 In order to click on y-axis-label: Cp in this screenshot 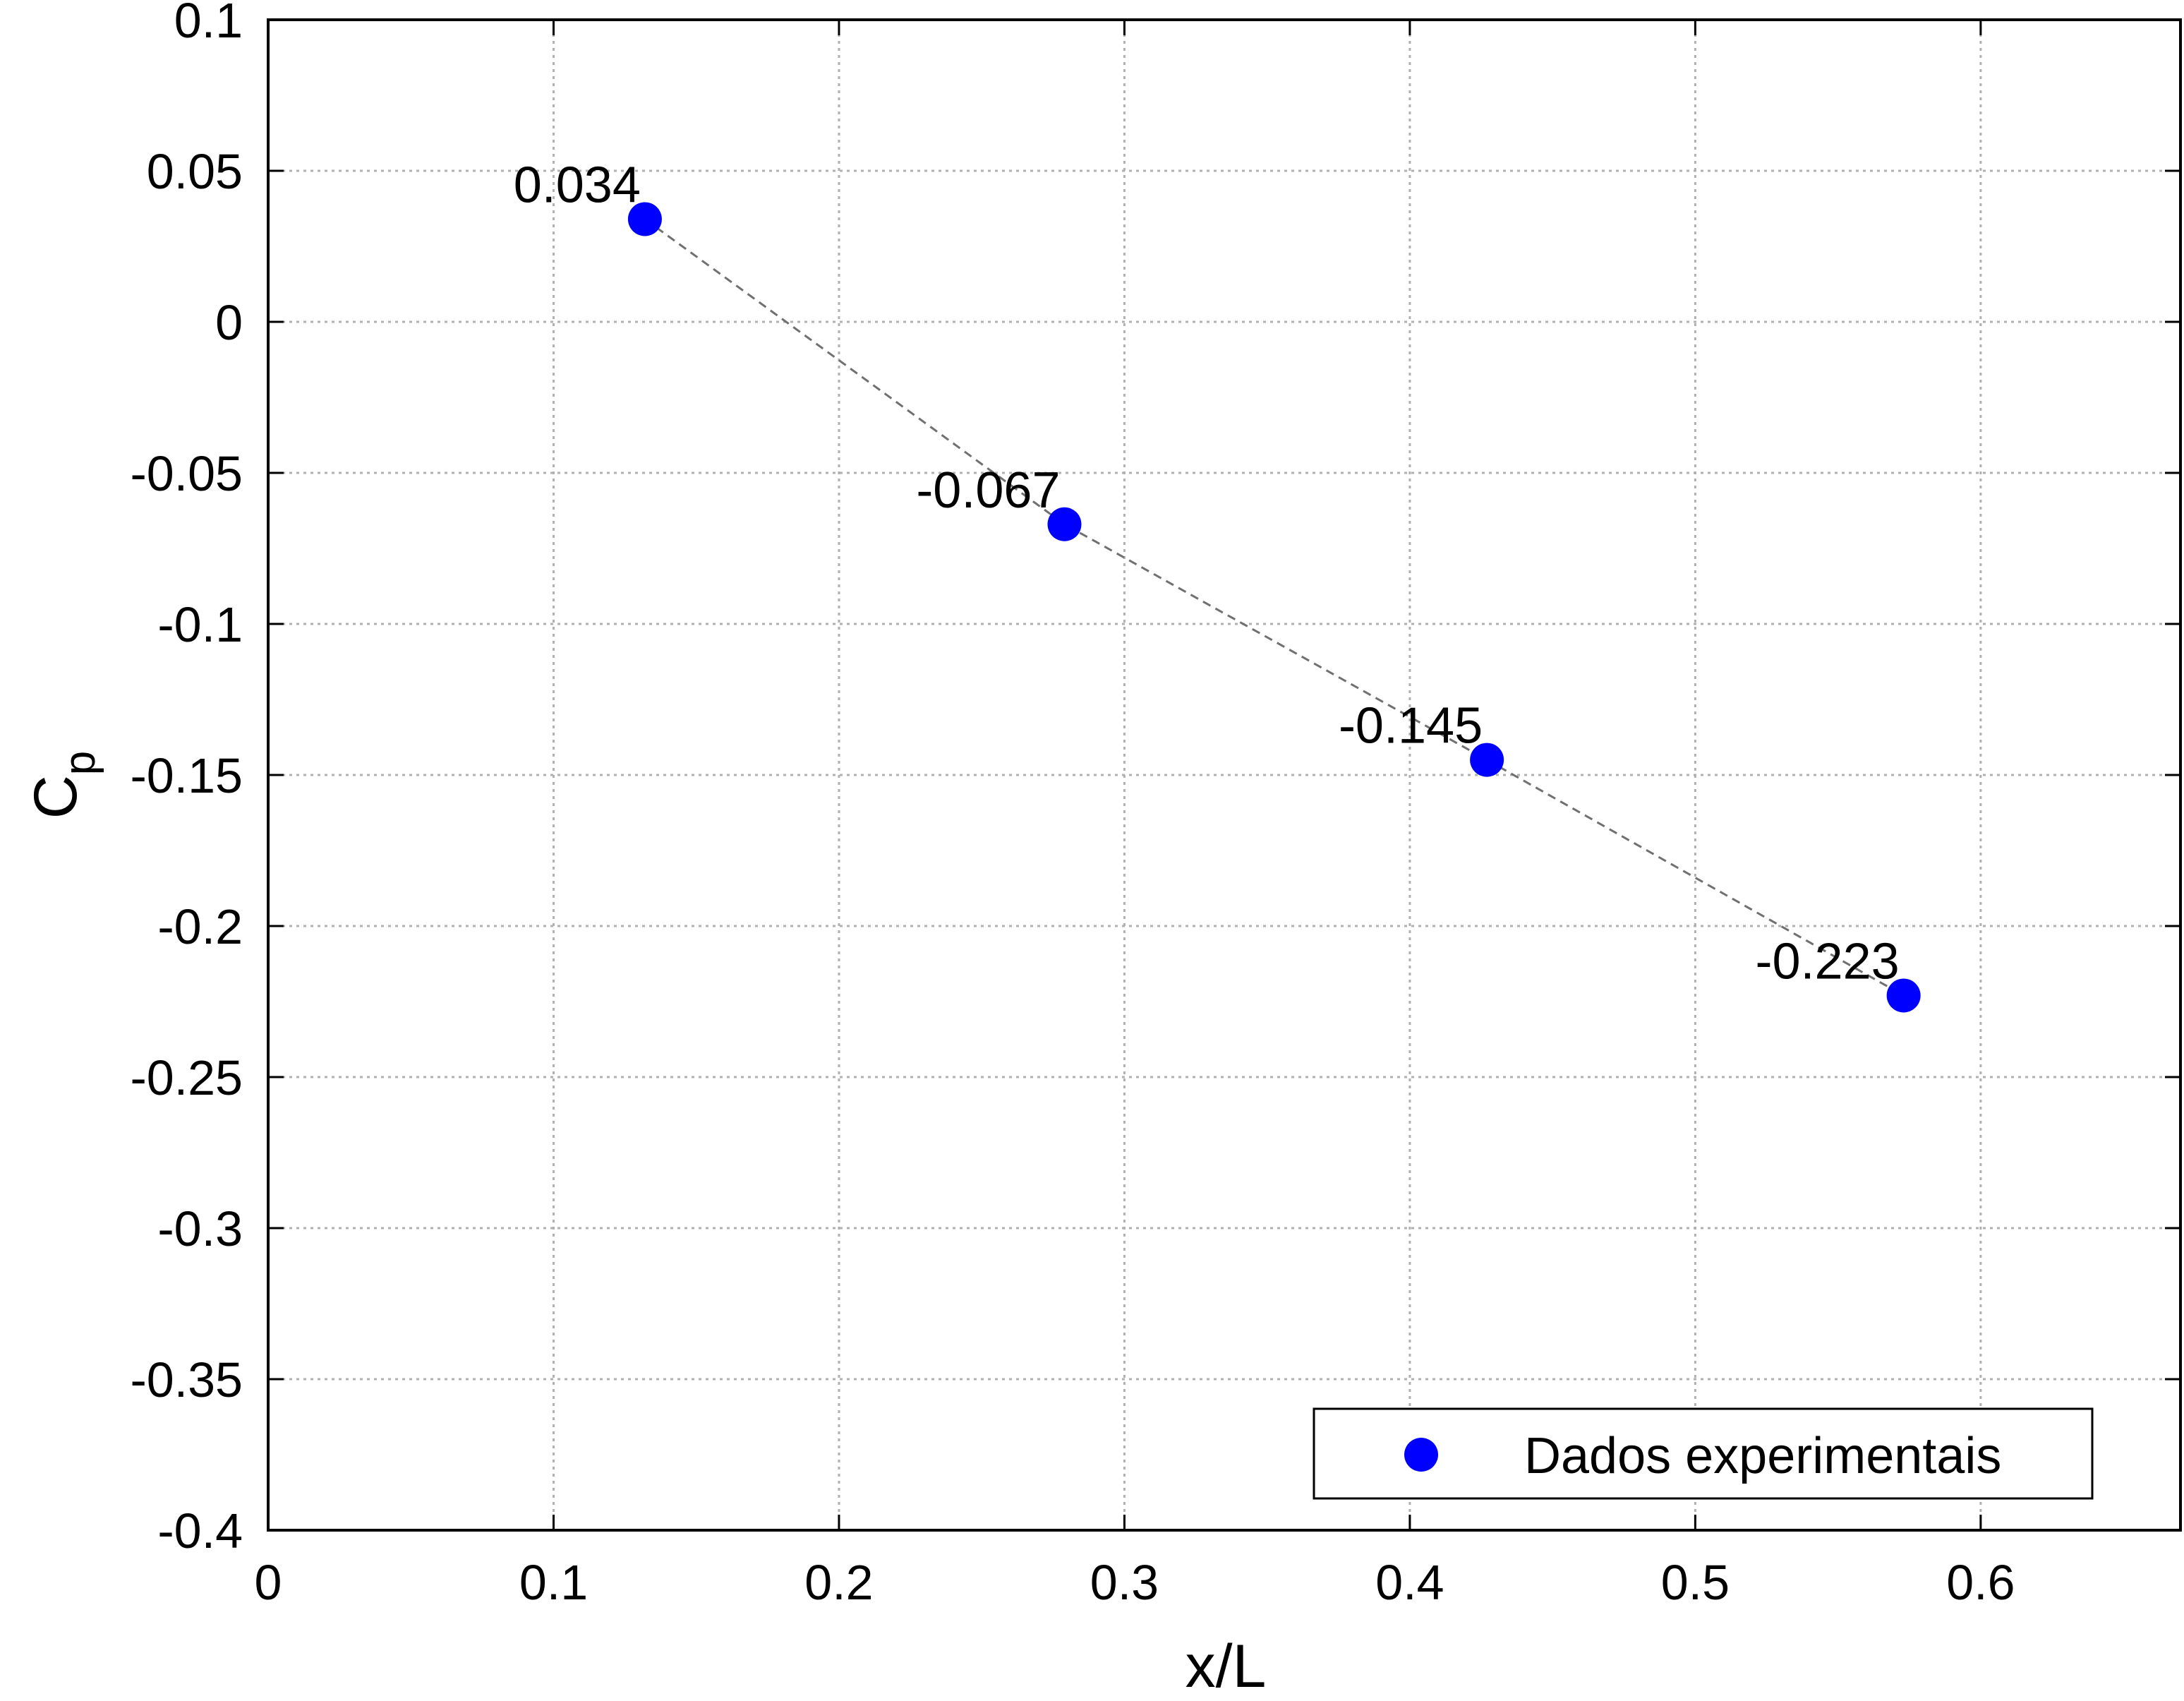, I will do `click(63, 785)`.